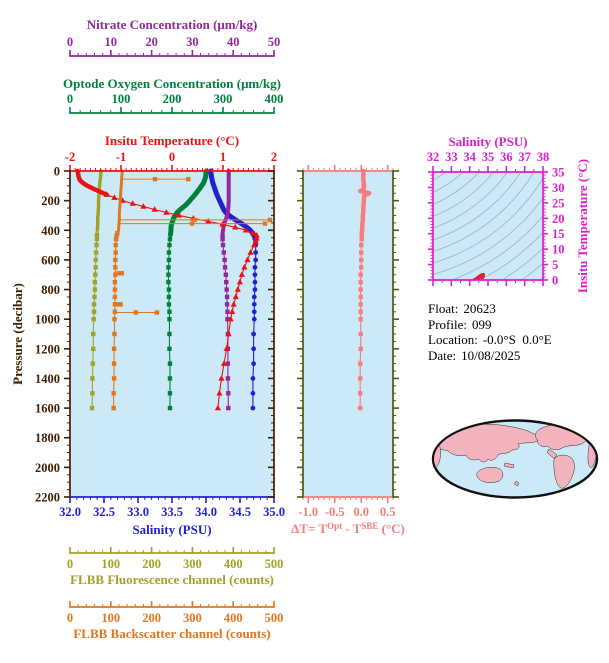  I want to click on tick-label: 32.0, so click(70, 512).